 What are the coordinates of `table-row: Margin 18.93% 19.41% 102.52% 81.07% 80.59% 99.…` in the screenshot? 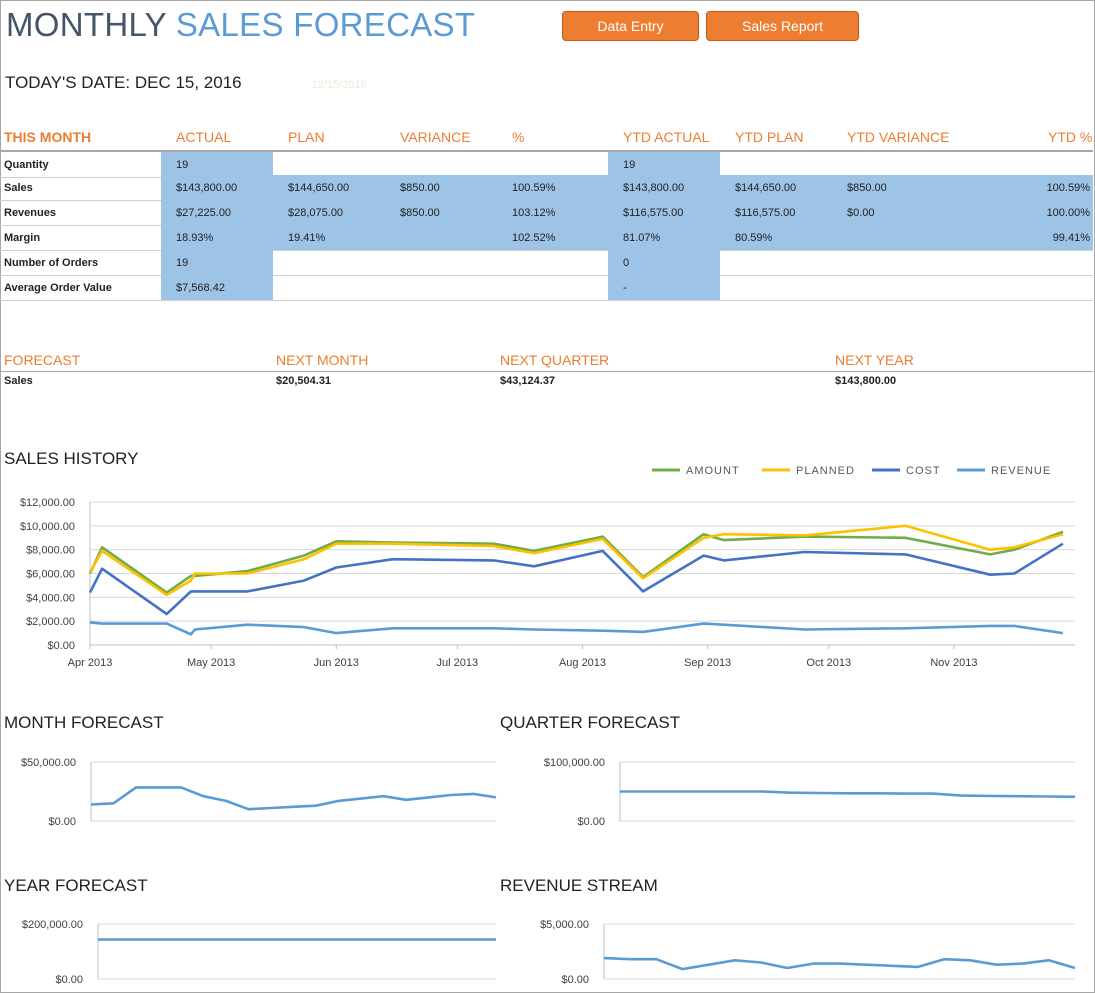 It's located at (546, 238).